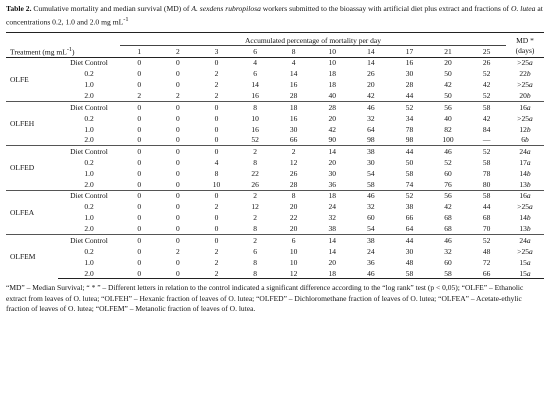  Describe the element at coordinates (448, 129) in the screenshot. I see `mortality-cell: 82` at that location.